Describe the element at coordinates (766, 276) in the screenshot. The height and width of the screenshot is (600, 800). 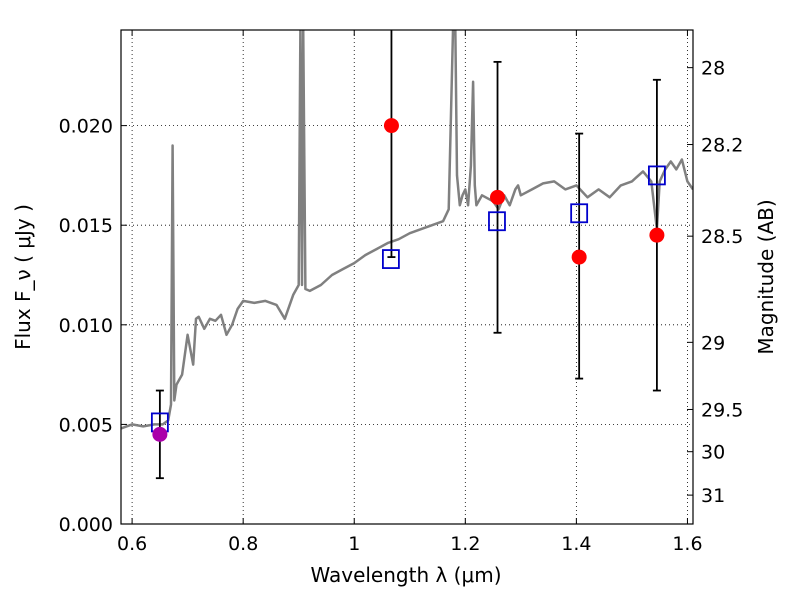
I see `y2-axis-label: Magnitude (AB)` at that location.